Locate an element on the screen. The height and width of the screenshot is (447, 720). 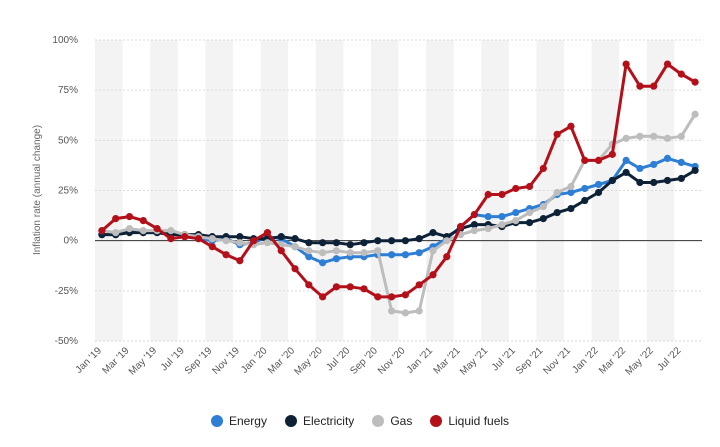
x-tick-label: Jan '19 is located at coordinates (89, 360).